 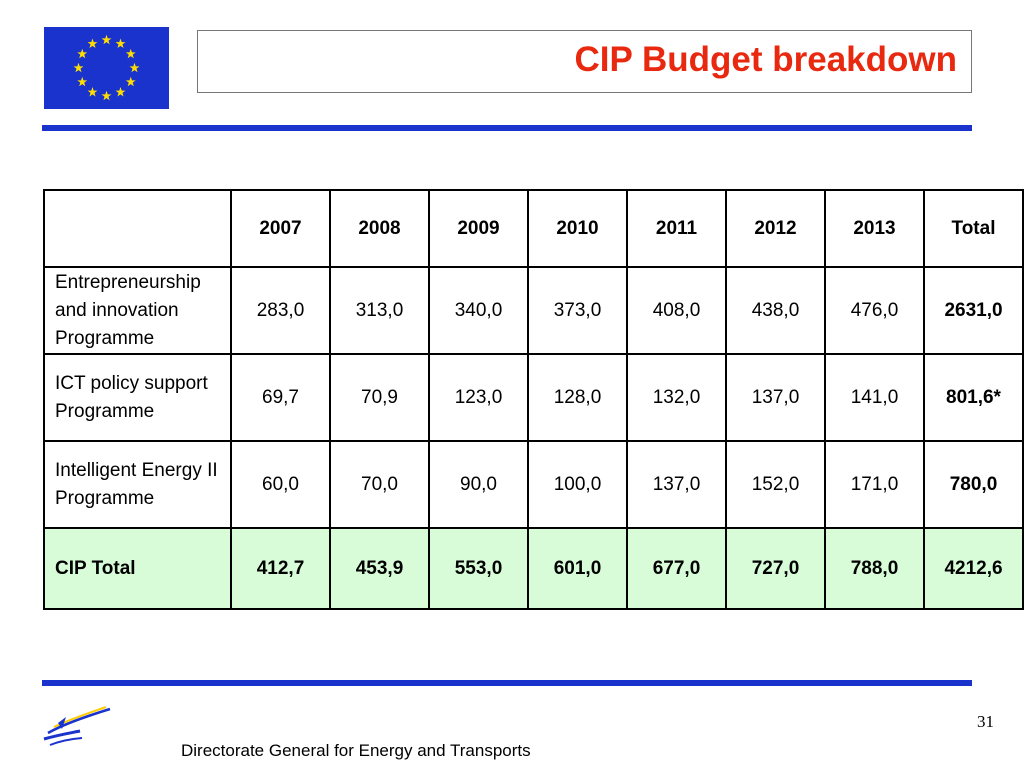 I want to click on total-cell: 788,0, so click(x=874, y=568).